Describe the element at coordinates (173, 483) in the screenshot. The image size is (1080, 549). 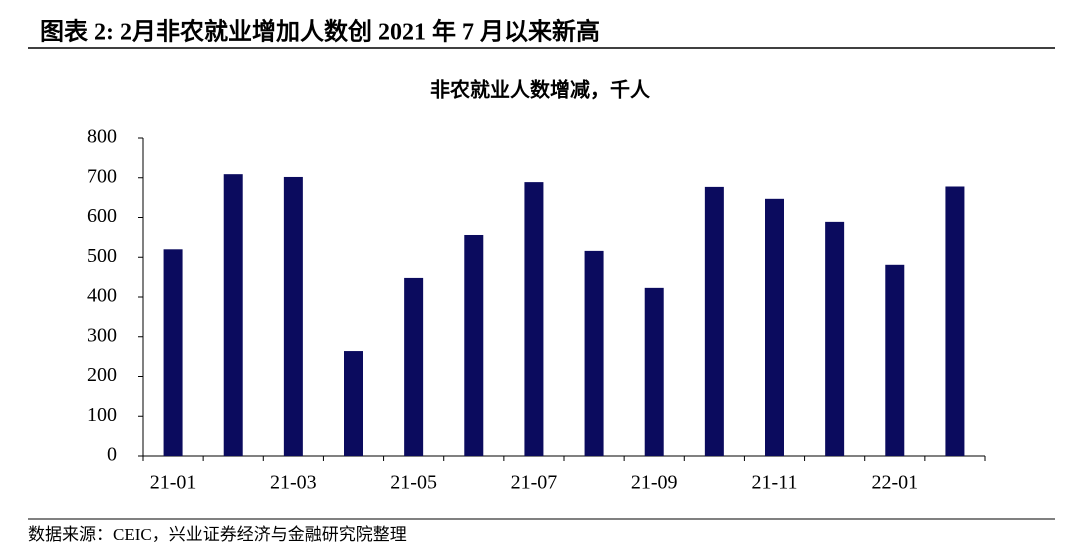
I see `x-tick-label: 21-01` at that location.